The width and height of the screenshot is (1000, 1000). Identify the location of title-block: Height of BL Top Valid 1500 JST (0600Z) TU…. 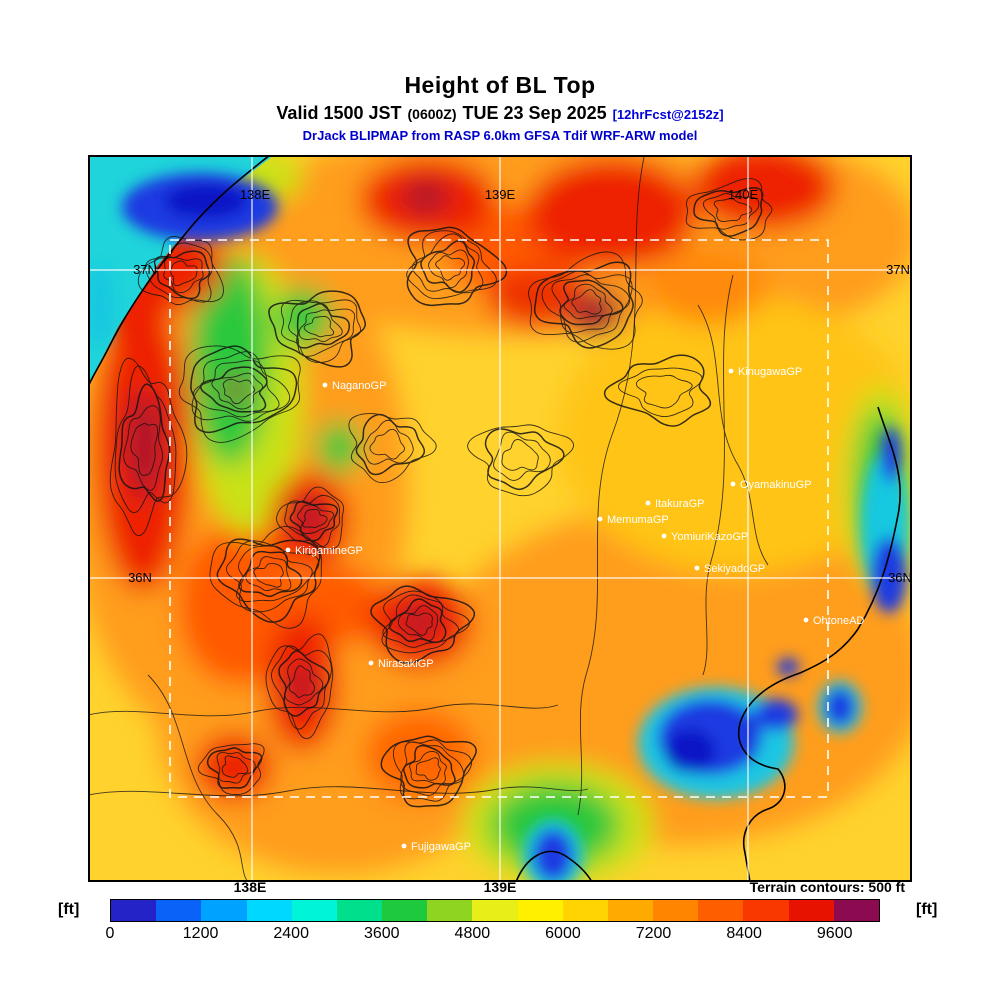
(500, 107).